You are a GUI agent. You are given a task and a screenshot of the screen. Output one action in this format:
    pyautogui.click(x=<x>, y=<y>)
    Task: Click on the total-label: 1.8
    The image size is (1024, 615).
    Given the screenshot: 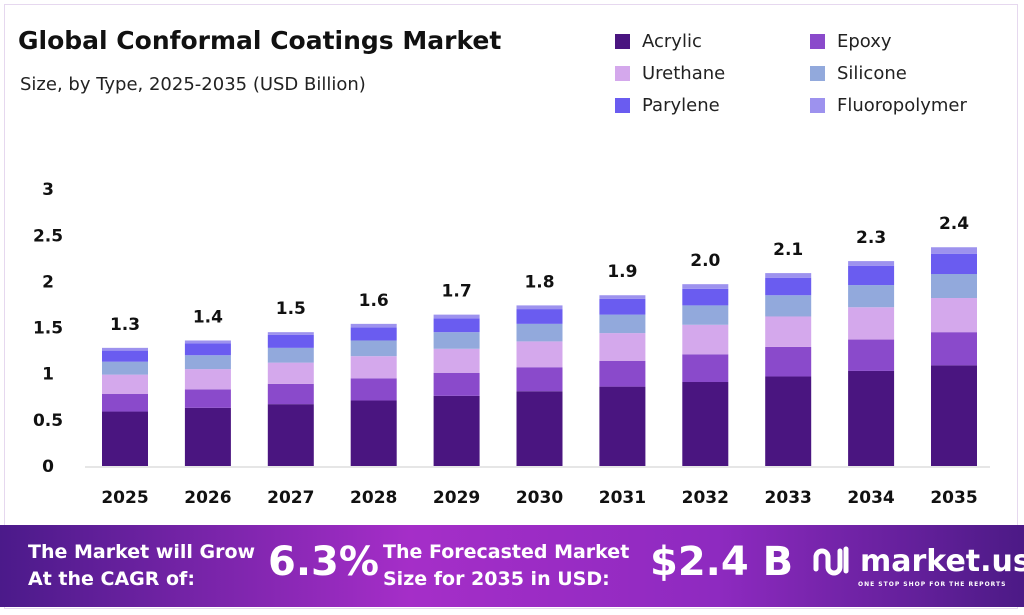 What is the action you would take?
    pyautogui.click(x=539, y=282)
    